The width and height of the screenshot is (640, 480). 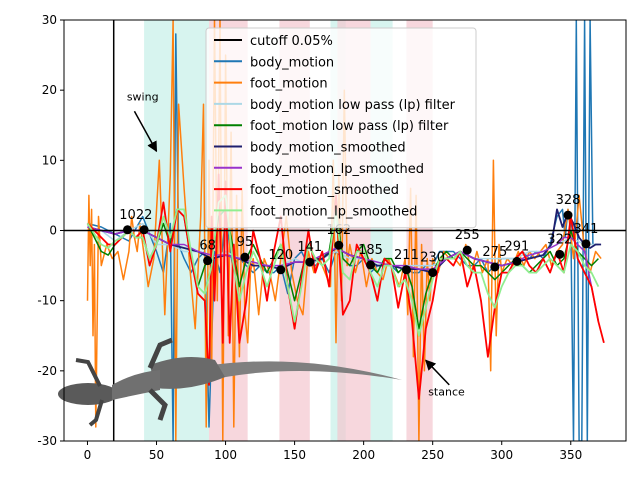 I want to click on legend-label-1: body_motion, so click(x=292, y=62).